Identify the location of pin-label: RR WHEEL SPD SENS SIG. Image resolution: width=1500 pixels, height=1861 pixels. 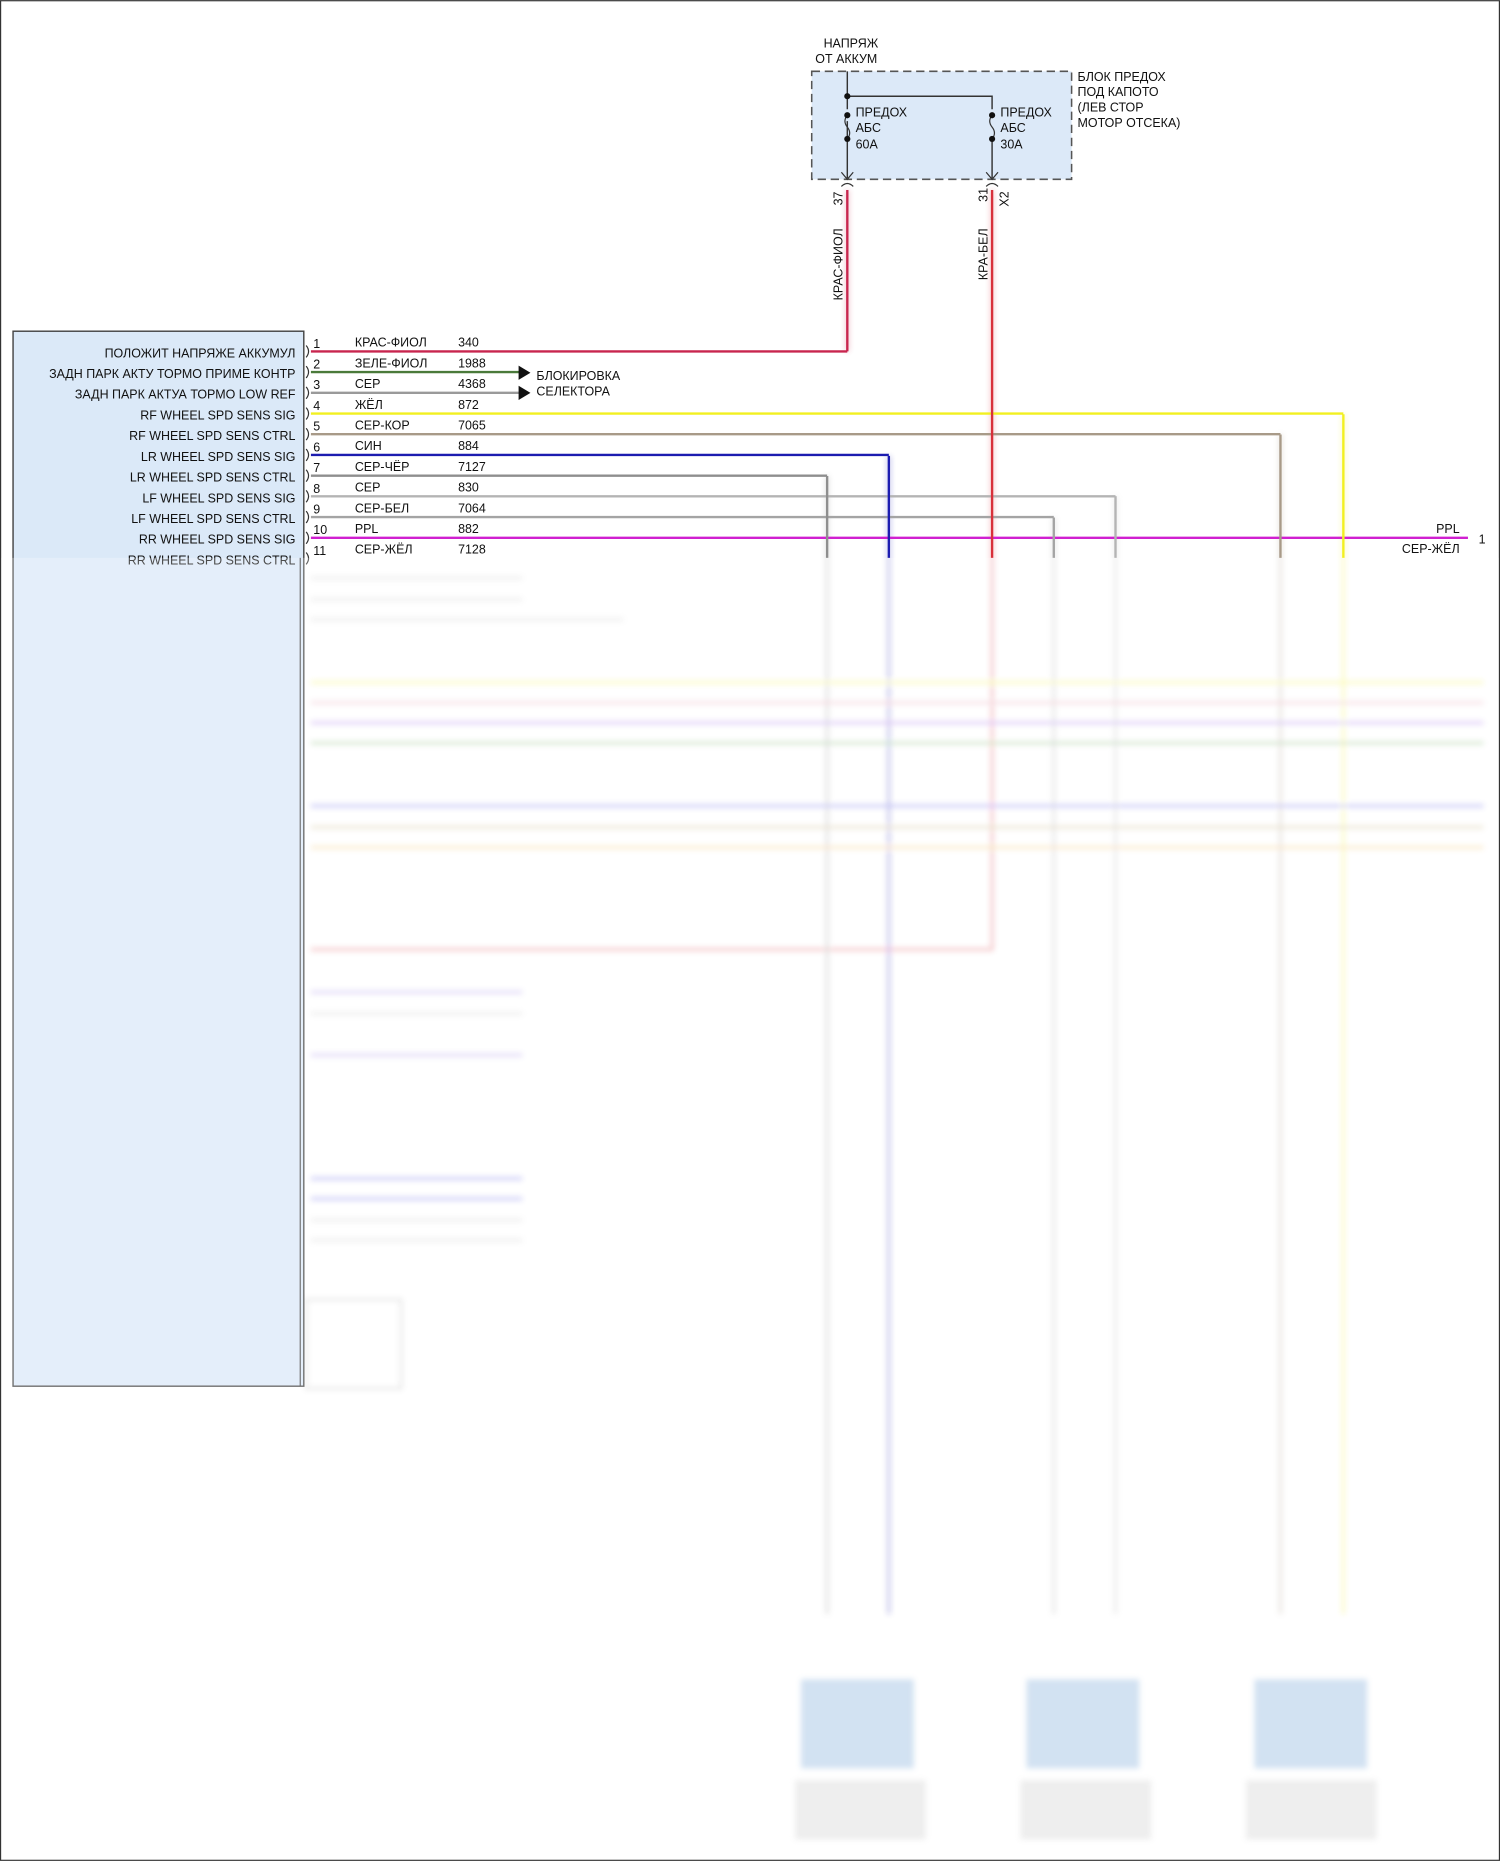
(217, 540).